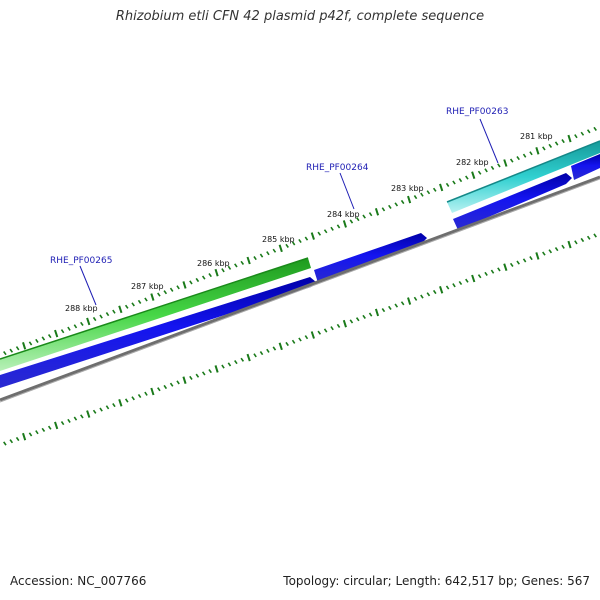 The width and height of the screenshot is (600, 600). I want to click on gene-feature-rhe-pf00265, so click(155, 314).